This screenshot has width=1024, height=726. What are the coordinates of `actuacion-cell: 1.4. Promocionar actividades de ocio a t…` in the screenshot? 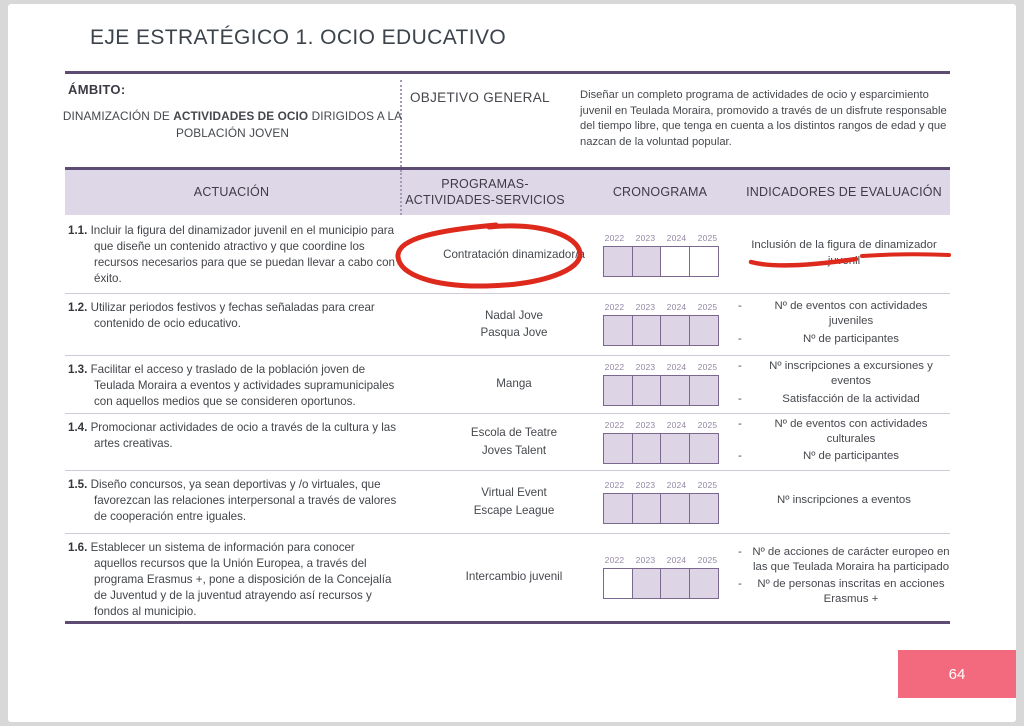 It's located at (234, 441).